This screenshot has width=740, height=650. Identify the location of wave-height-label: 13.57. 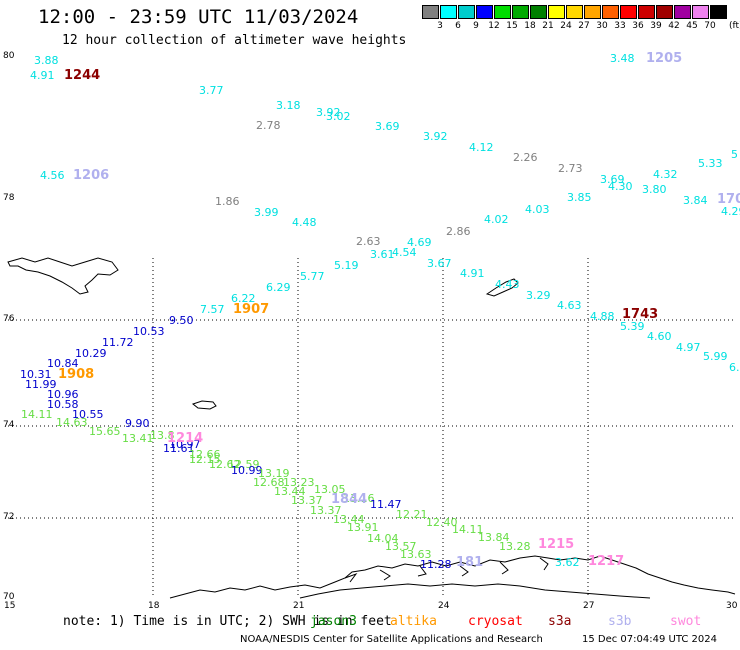
(401, 546).